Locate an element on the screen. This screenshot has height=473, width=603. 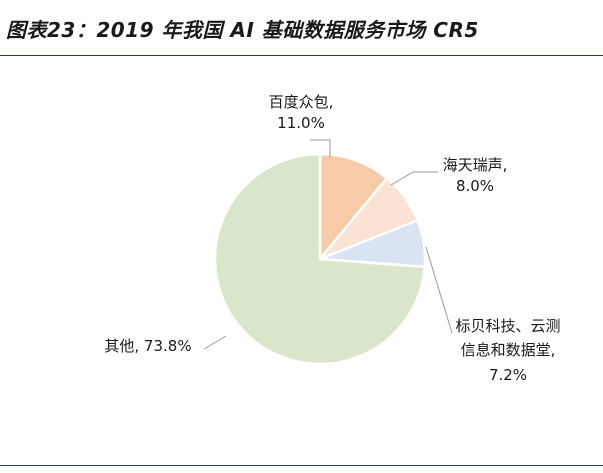
figure-title: 图表23：2019 年我国 AI 基础数据服务市场 CR5 is located at coordinates (242, 30).